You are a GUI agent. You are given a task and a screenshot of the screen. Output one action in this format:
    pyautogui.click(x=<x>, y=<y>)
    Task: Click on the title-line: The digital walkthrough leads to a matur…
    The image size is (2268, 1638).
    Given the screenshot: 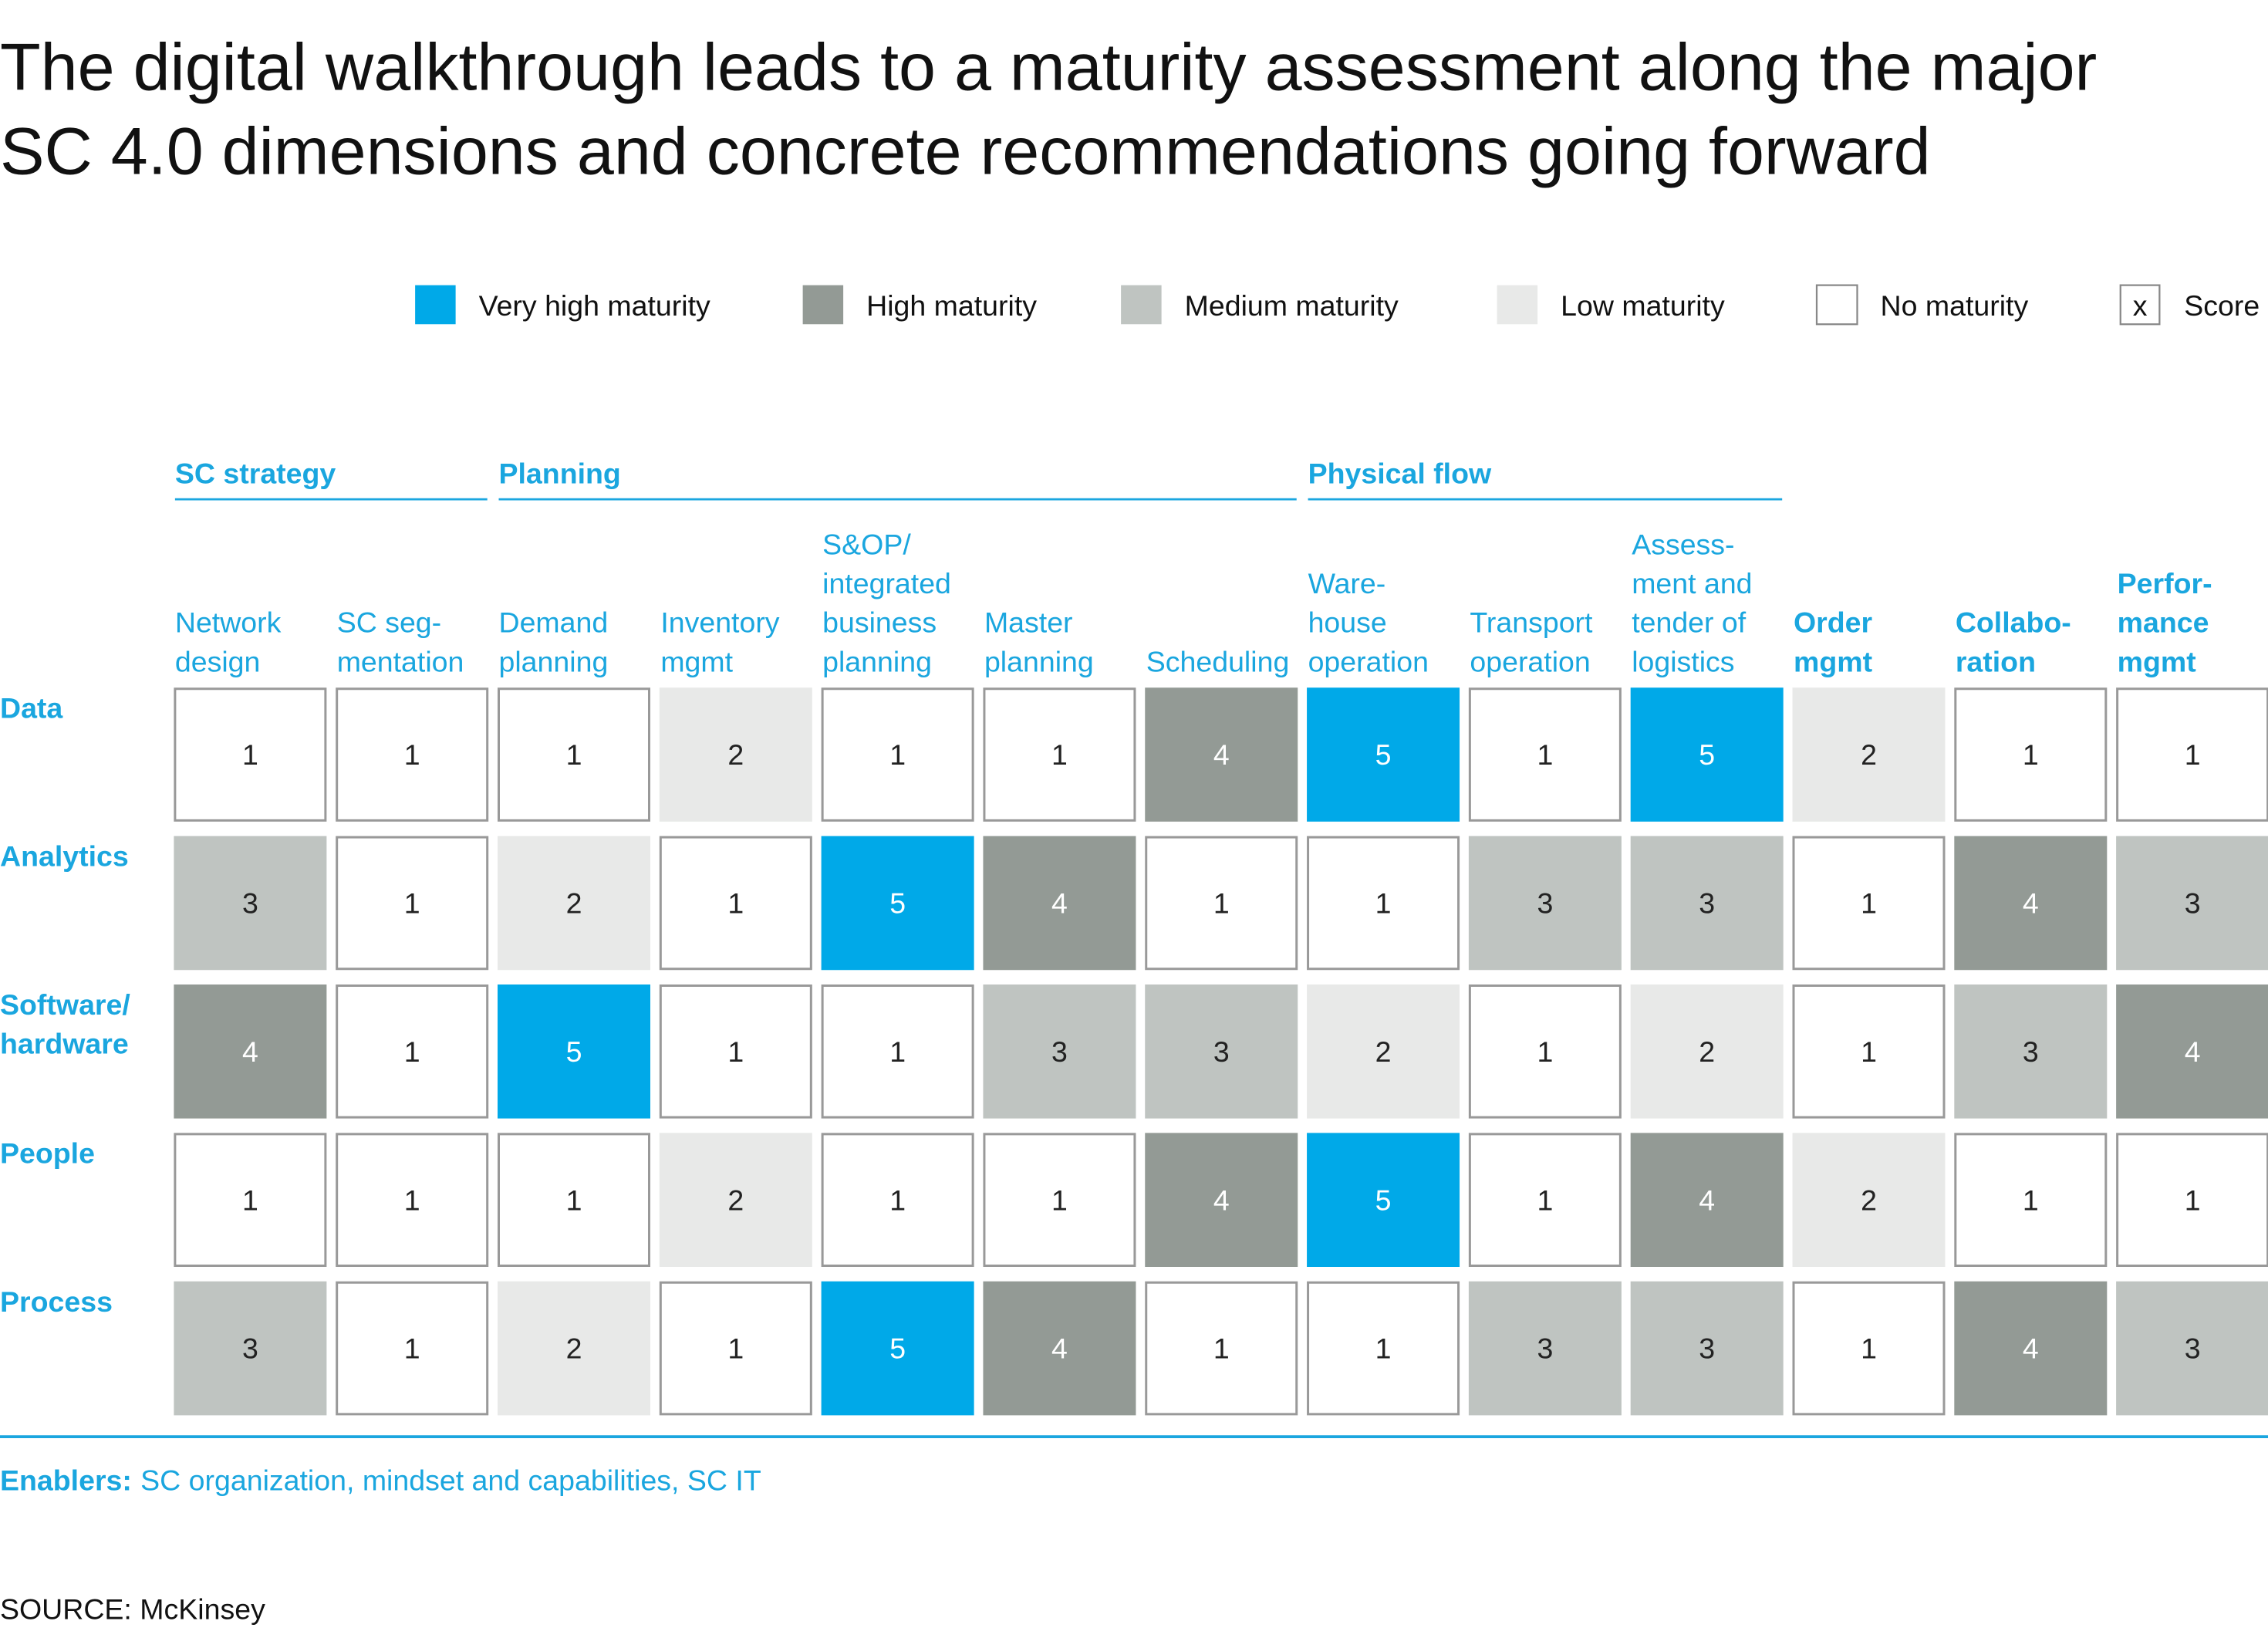 What is the action you would take?
    pyautogui.click(x=1048, y=68)
    